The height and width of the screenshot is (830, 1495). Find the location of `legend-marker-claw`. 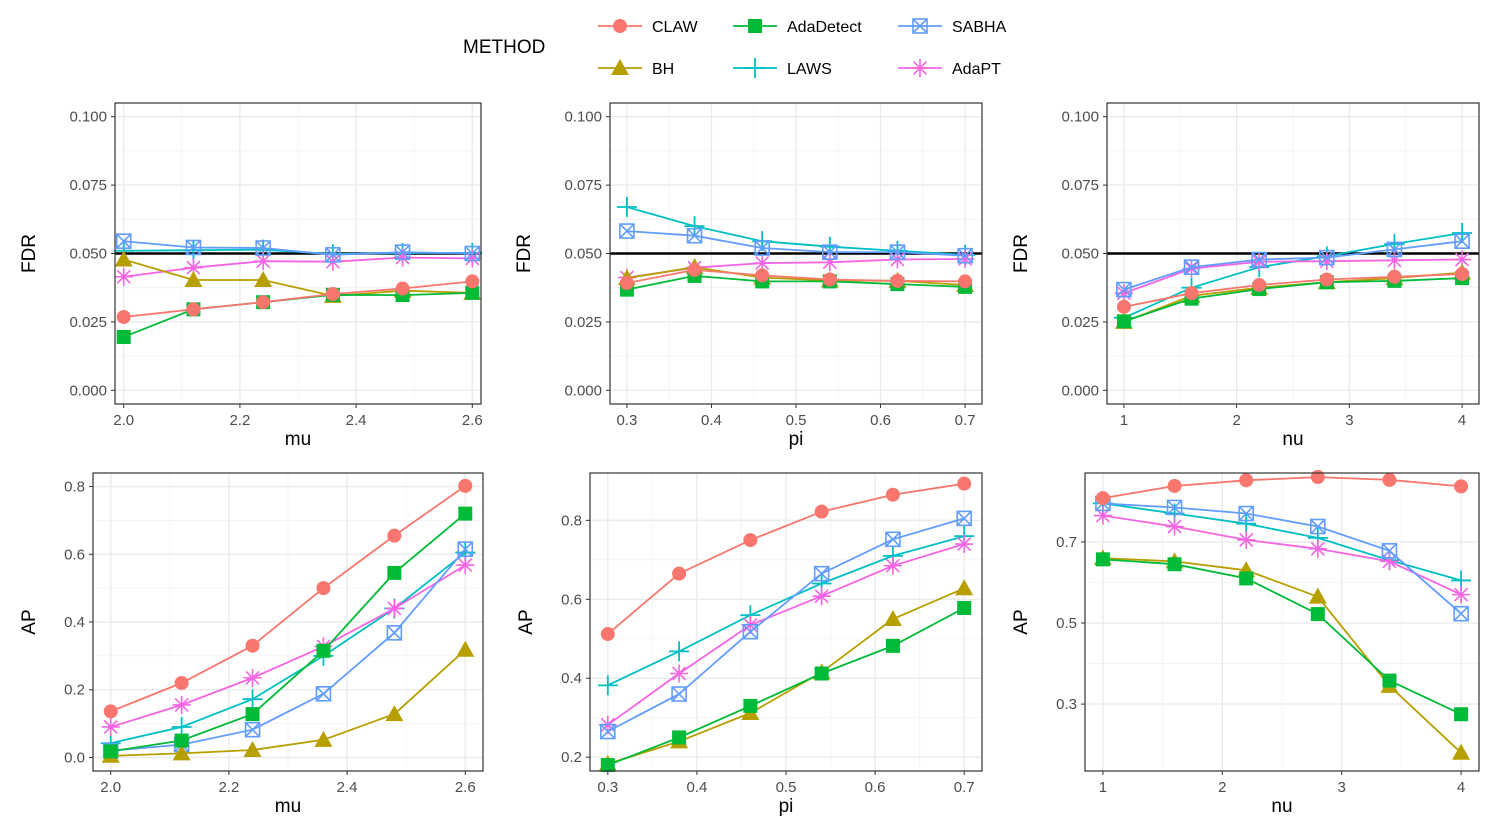

legend-marker-claw is located at coordinates (620, 26).